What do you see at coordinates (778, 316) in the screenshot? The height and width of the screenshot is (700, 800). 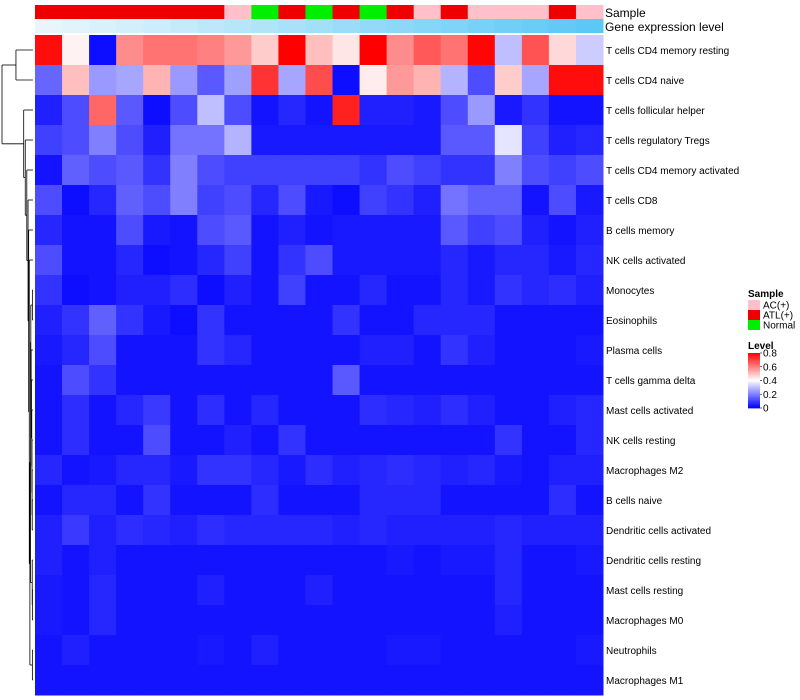 I see `sample-legend-label: ATL(+)` at bounding box center [778, 316].